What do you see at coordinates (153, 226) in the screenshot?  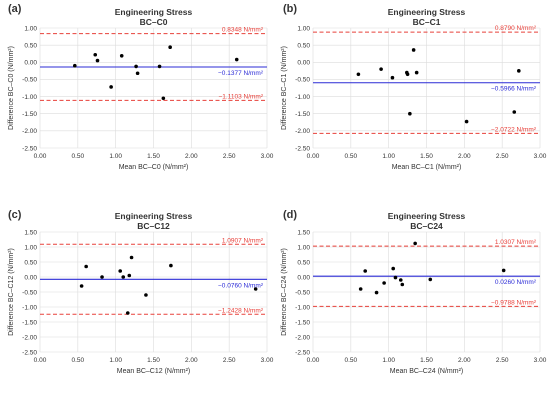 I see `chart-subtitle: BC–C12` at bounding box center [153, 226].